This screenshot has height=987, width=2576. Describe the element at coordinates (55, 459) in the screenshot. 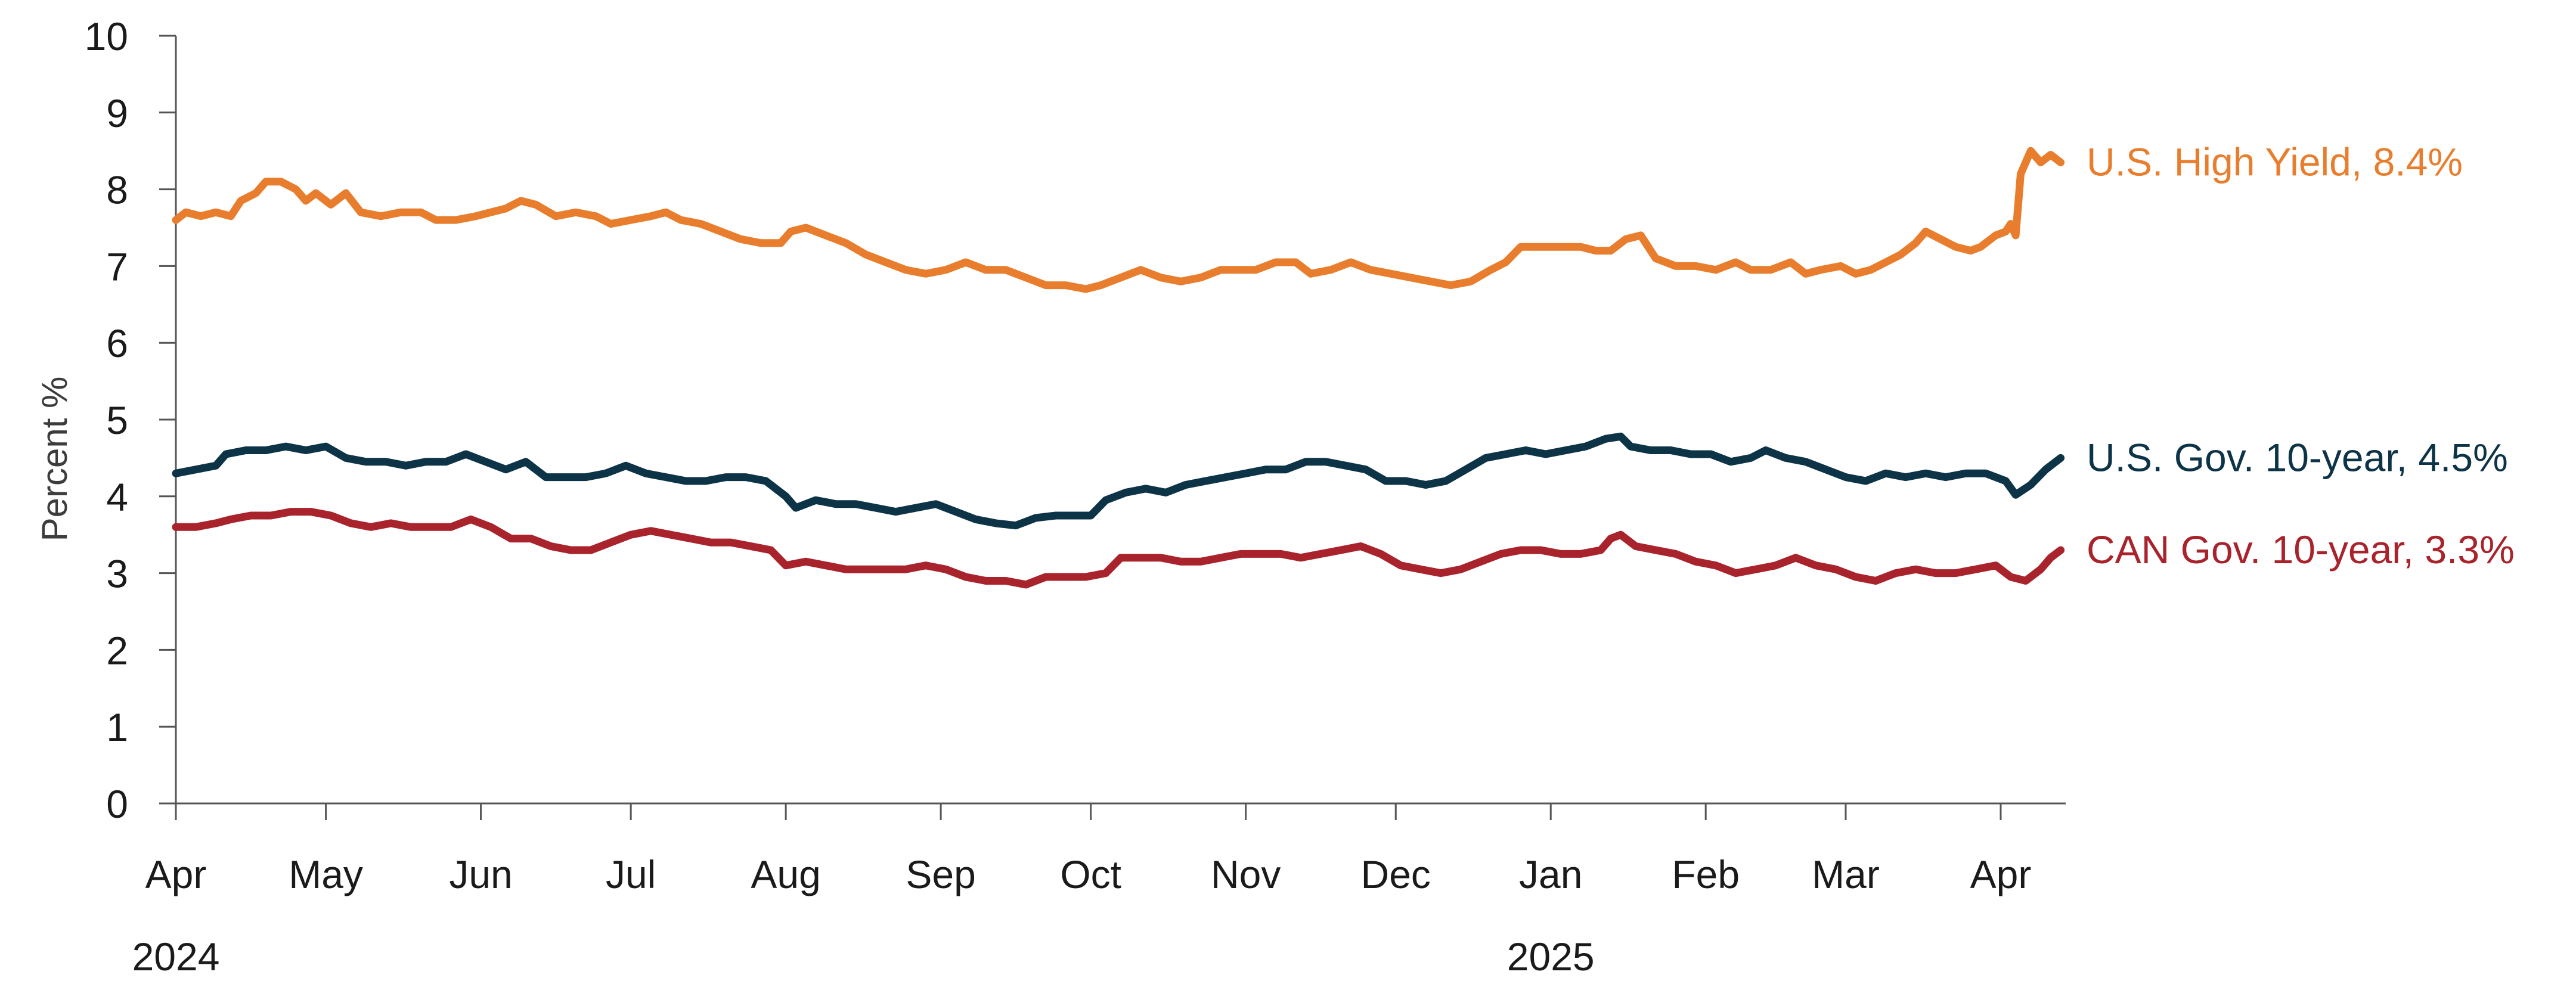

I see `y-axis-title: Percent %` at that location.